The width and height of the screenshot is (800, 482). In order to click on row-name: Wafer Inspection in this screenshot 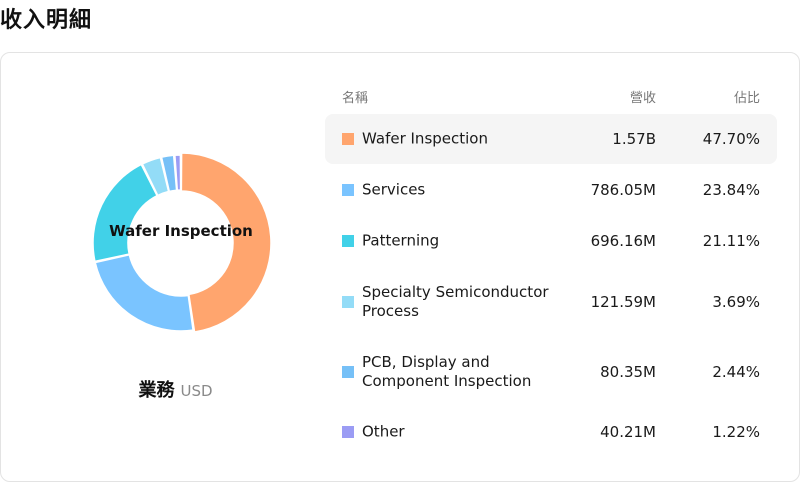, I will do `click(425, 138)`.